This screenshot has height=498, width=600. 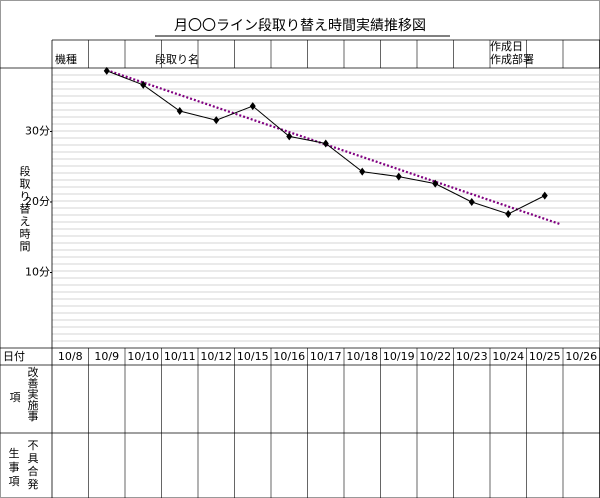 What do you see at coordinates (33, 372) in the screenshot?
I see `improvement-label-char: 改` at bounding box center [33, 372].